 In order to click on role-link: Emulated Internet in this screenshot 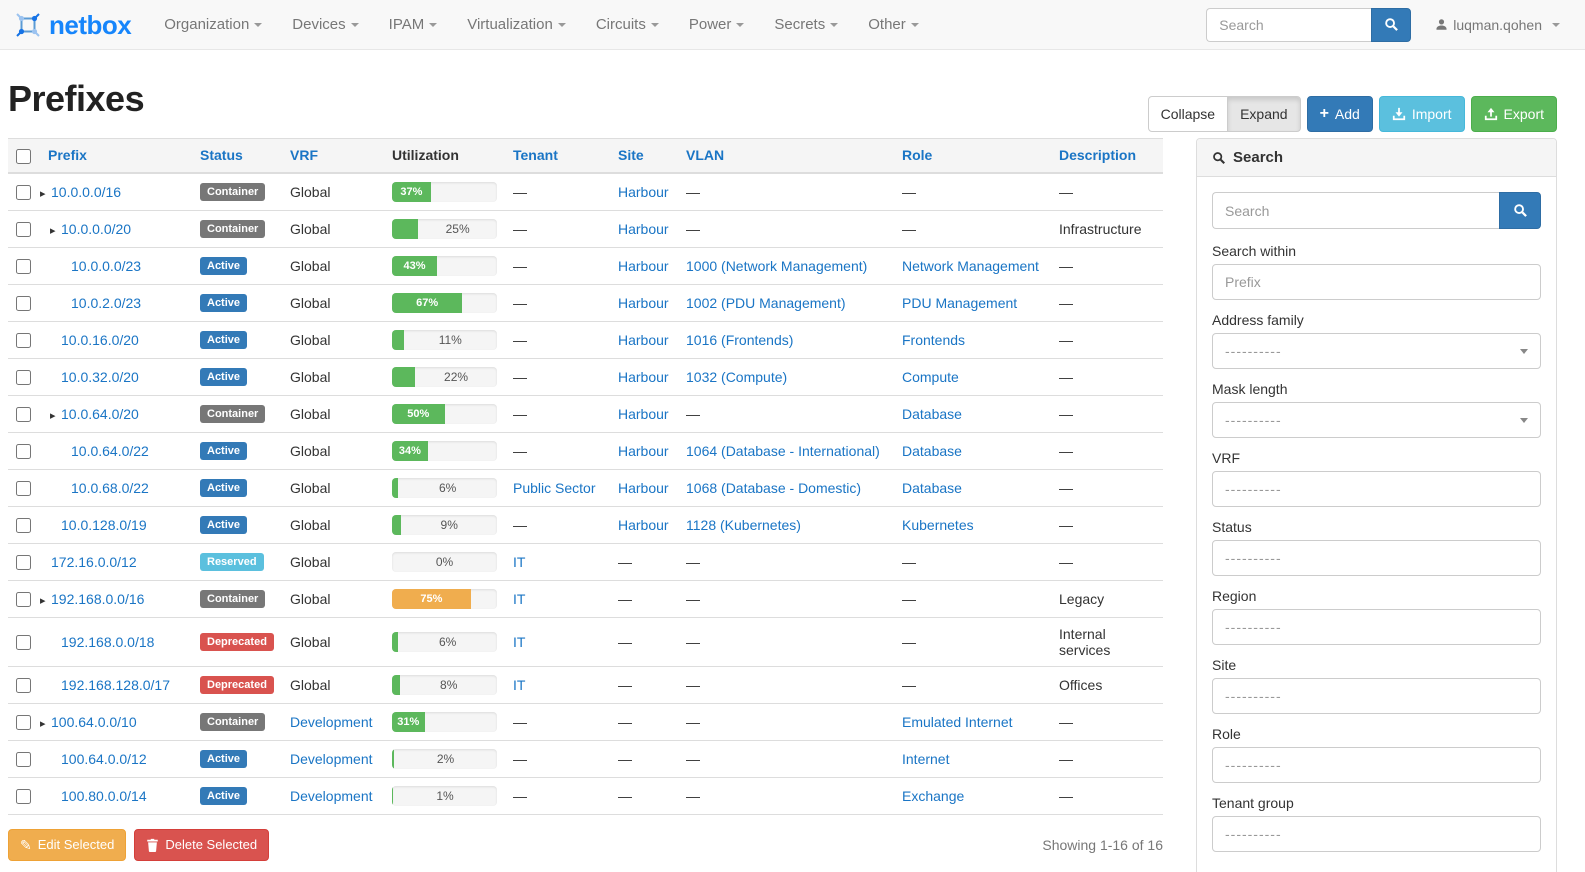, I will do `click(957, 721)`.